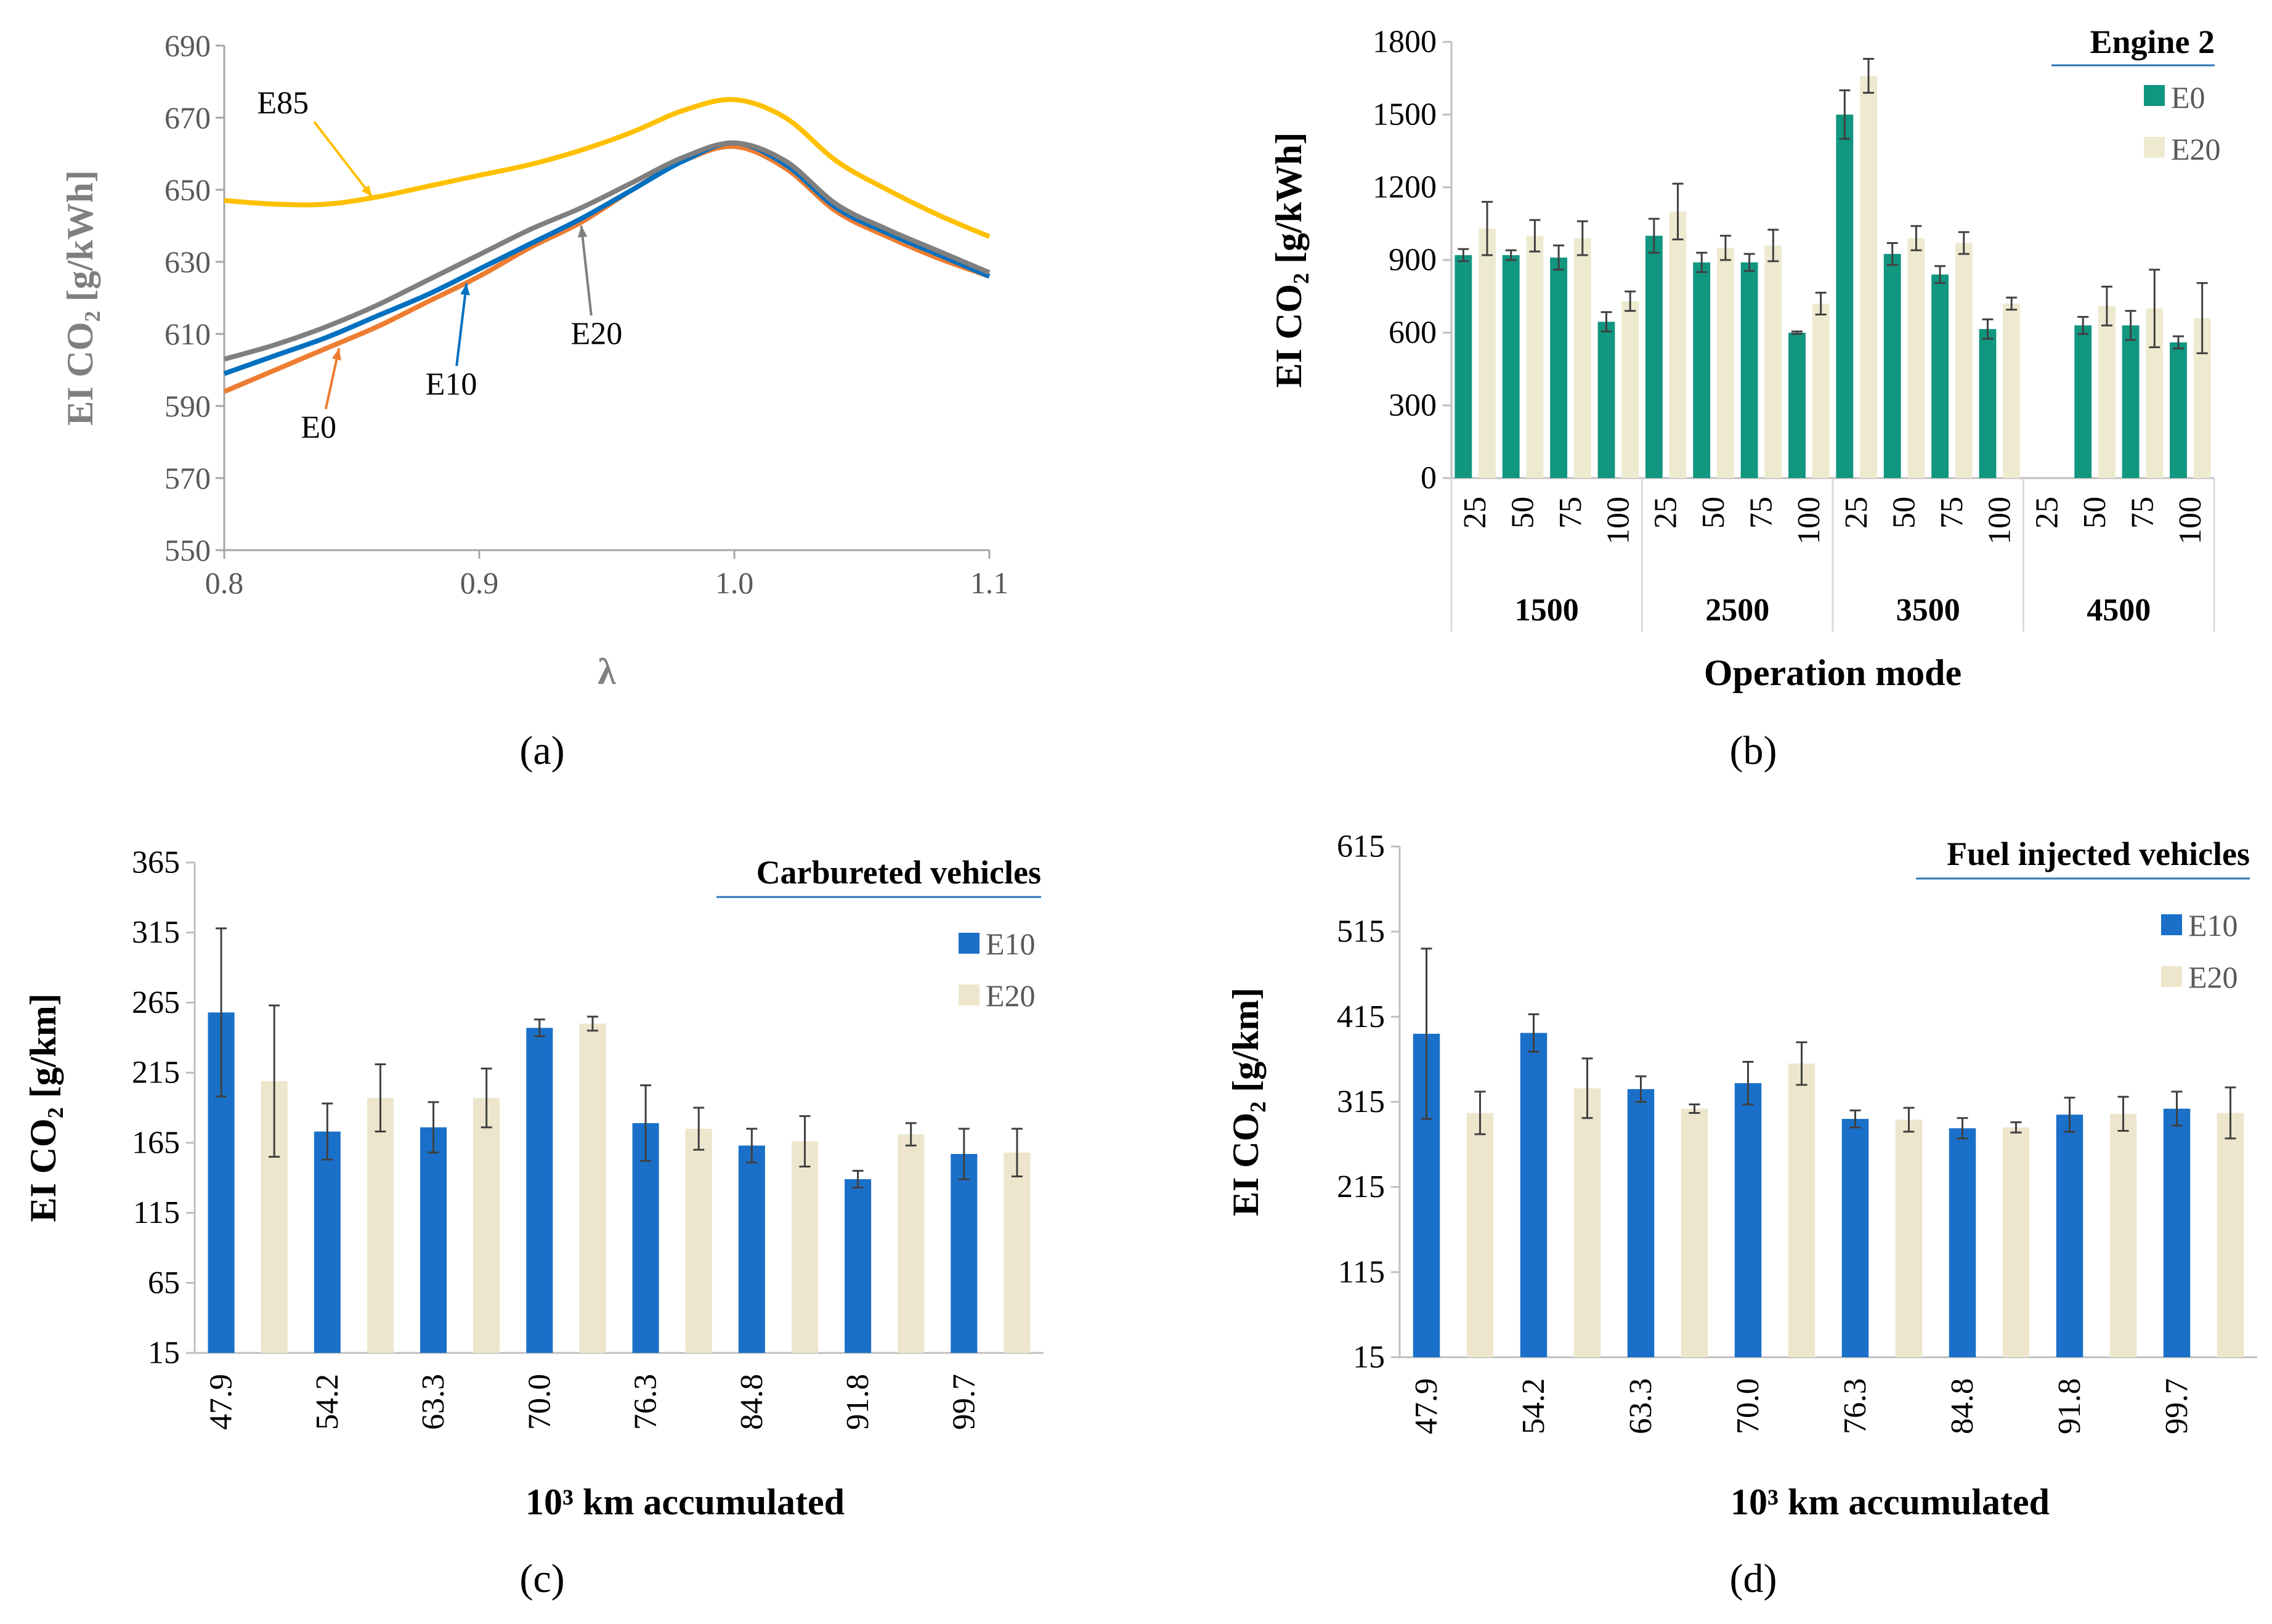 Image resolution: width=2272 pixels, height=1624 pixels. Describe the element at coordinates (1361, 1271) in the screenshot. I see `d-y-tick-label: 115` at that location.